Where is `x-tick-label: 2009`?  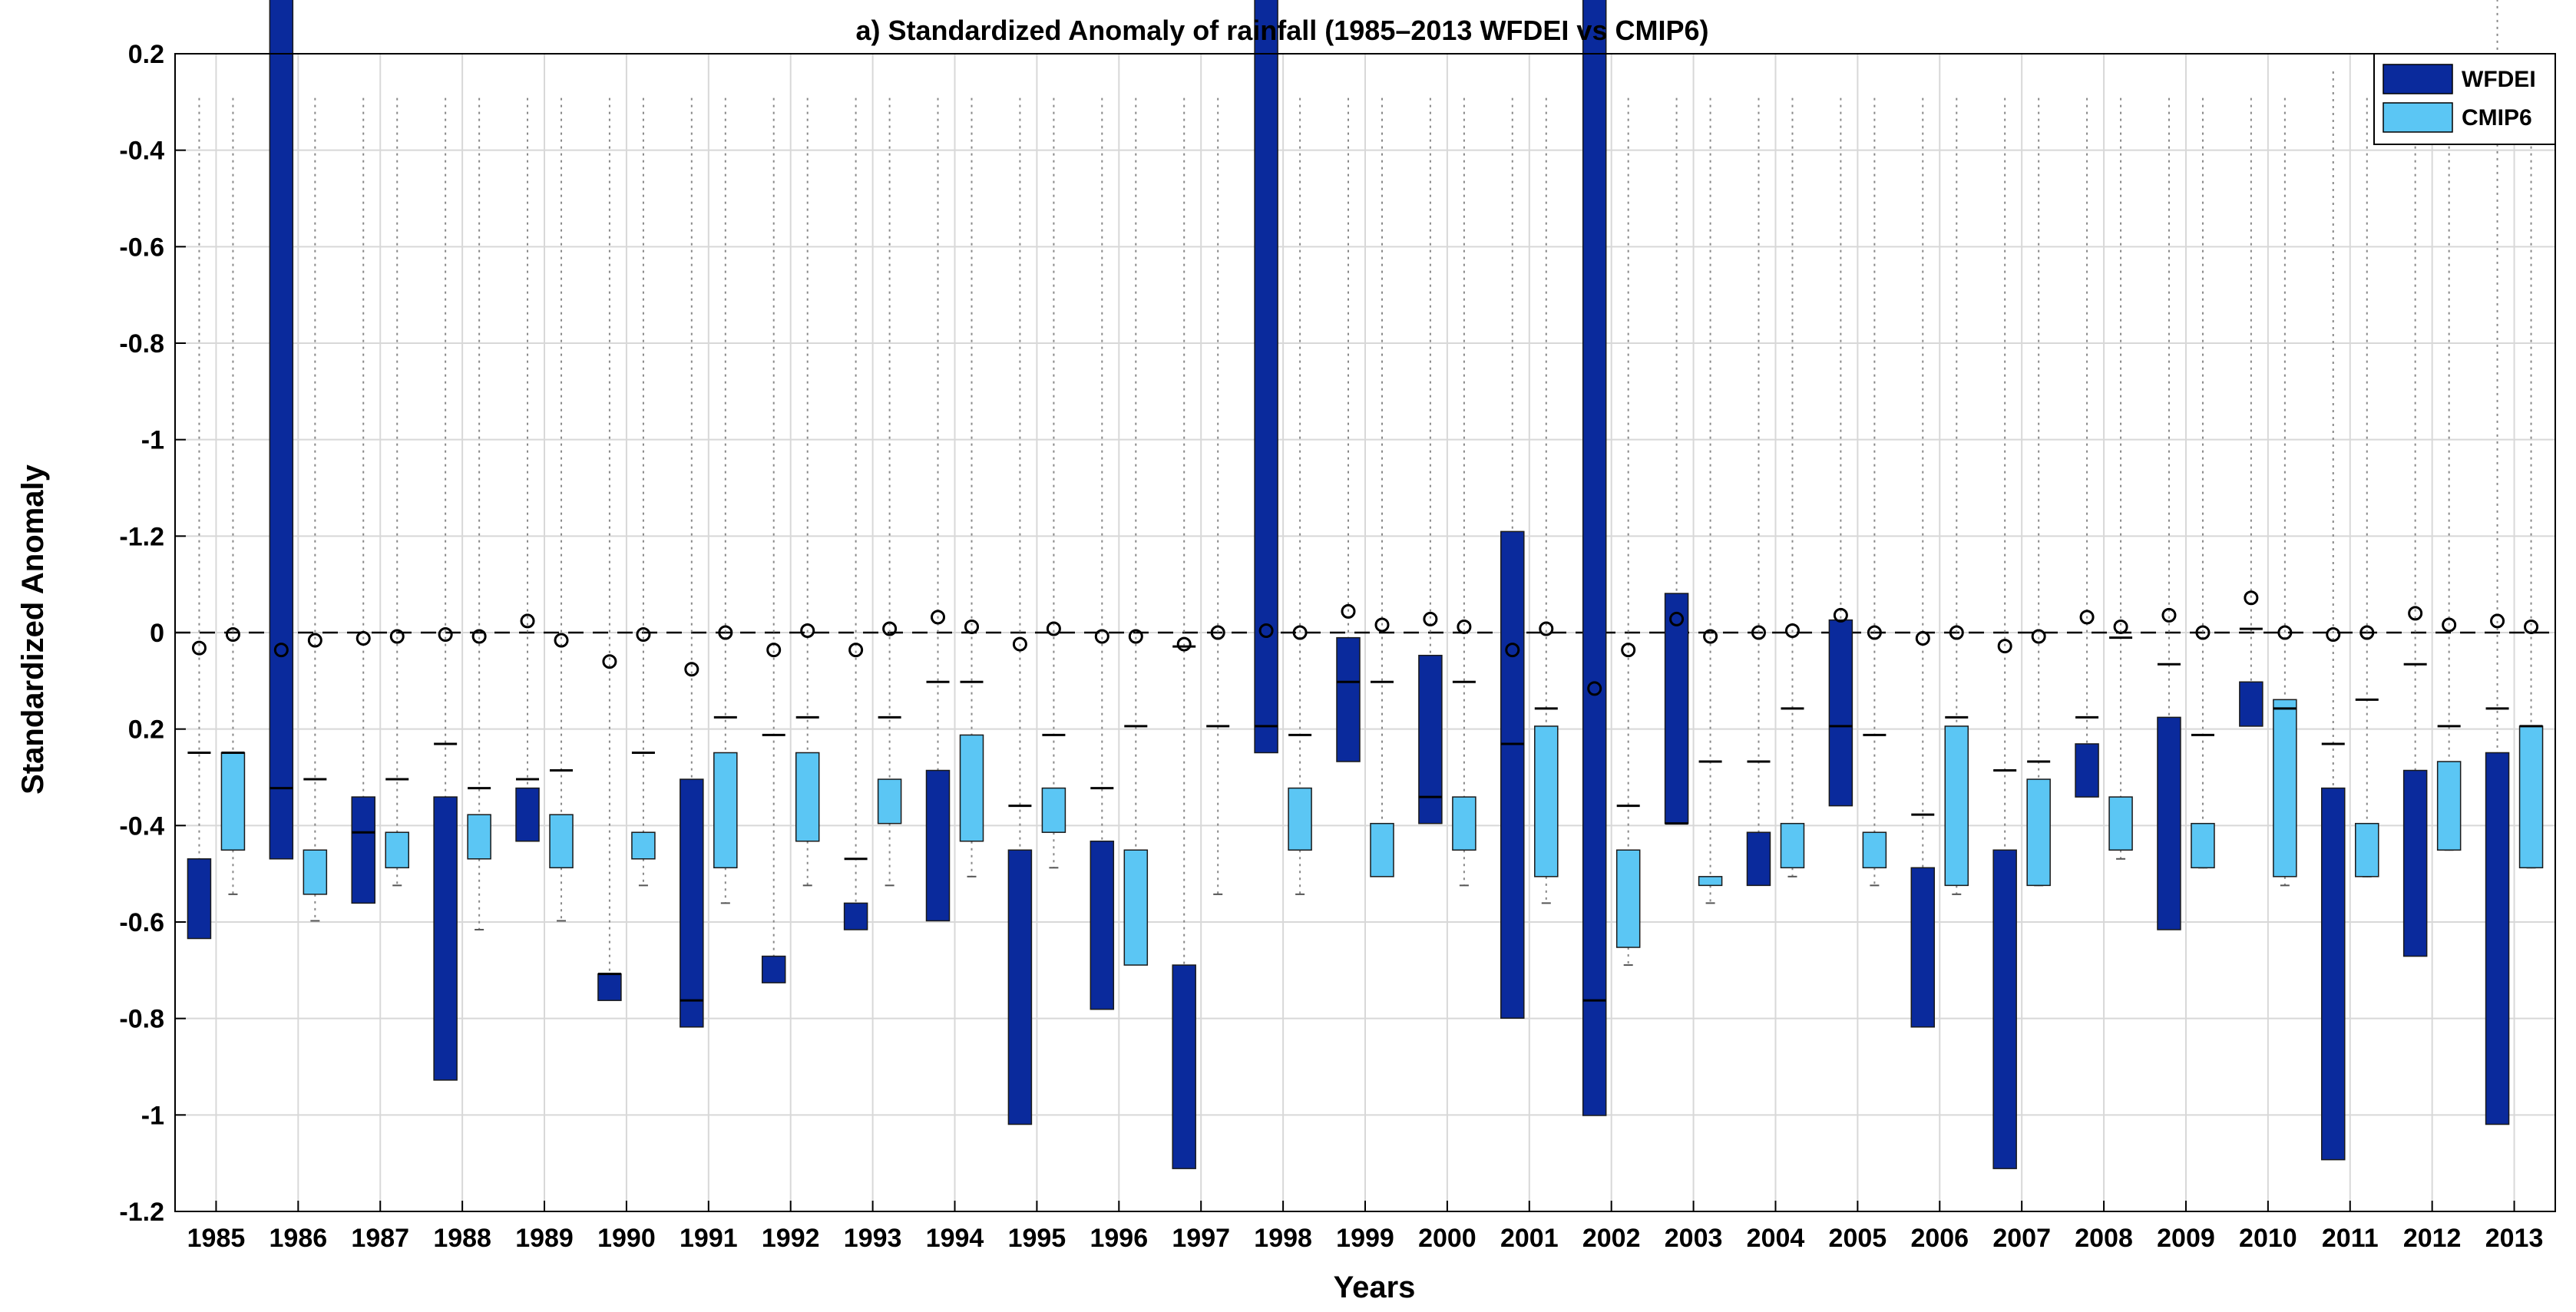 x-tick-label: 2009 is located at coordinates (2186, 1238).